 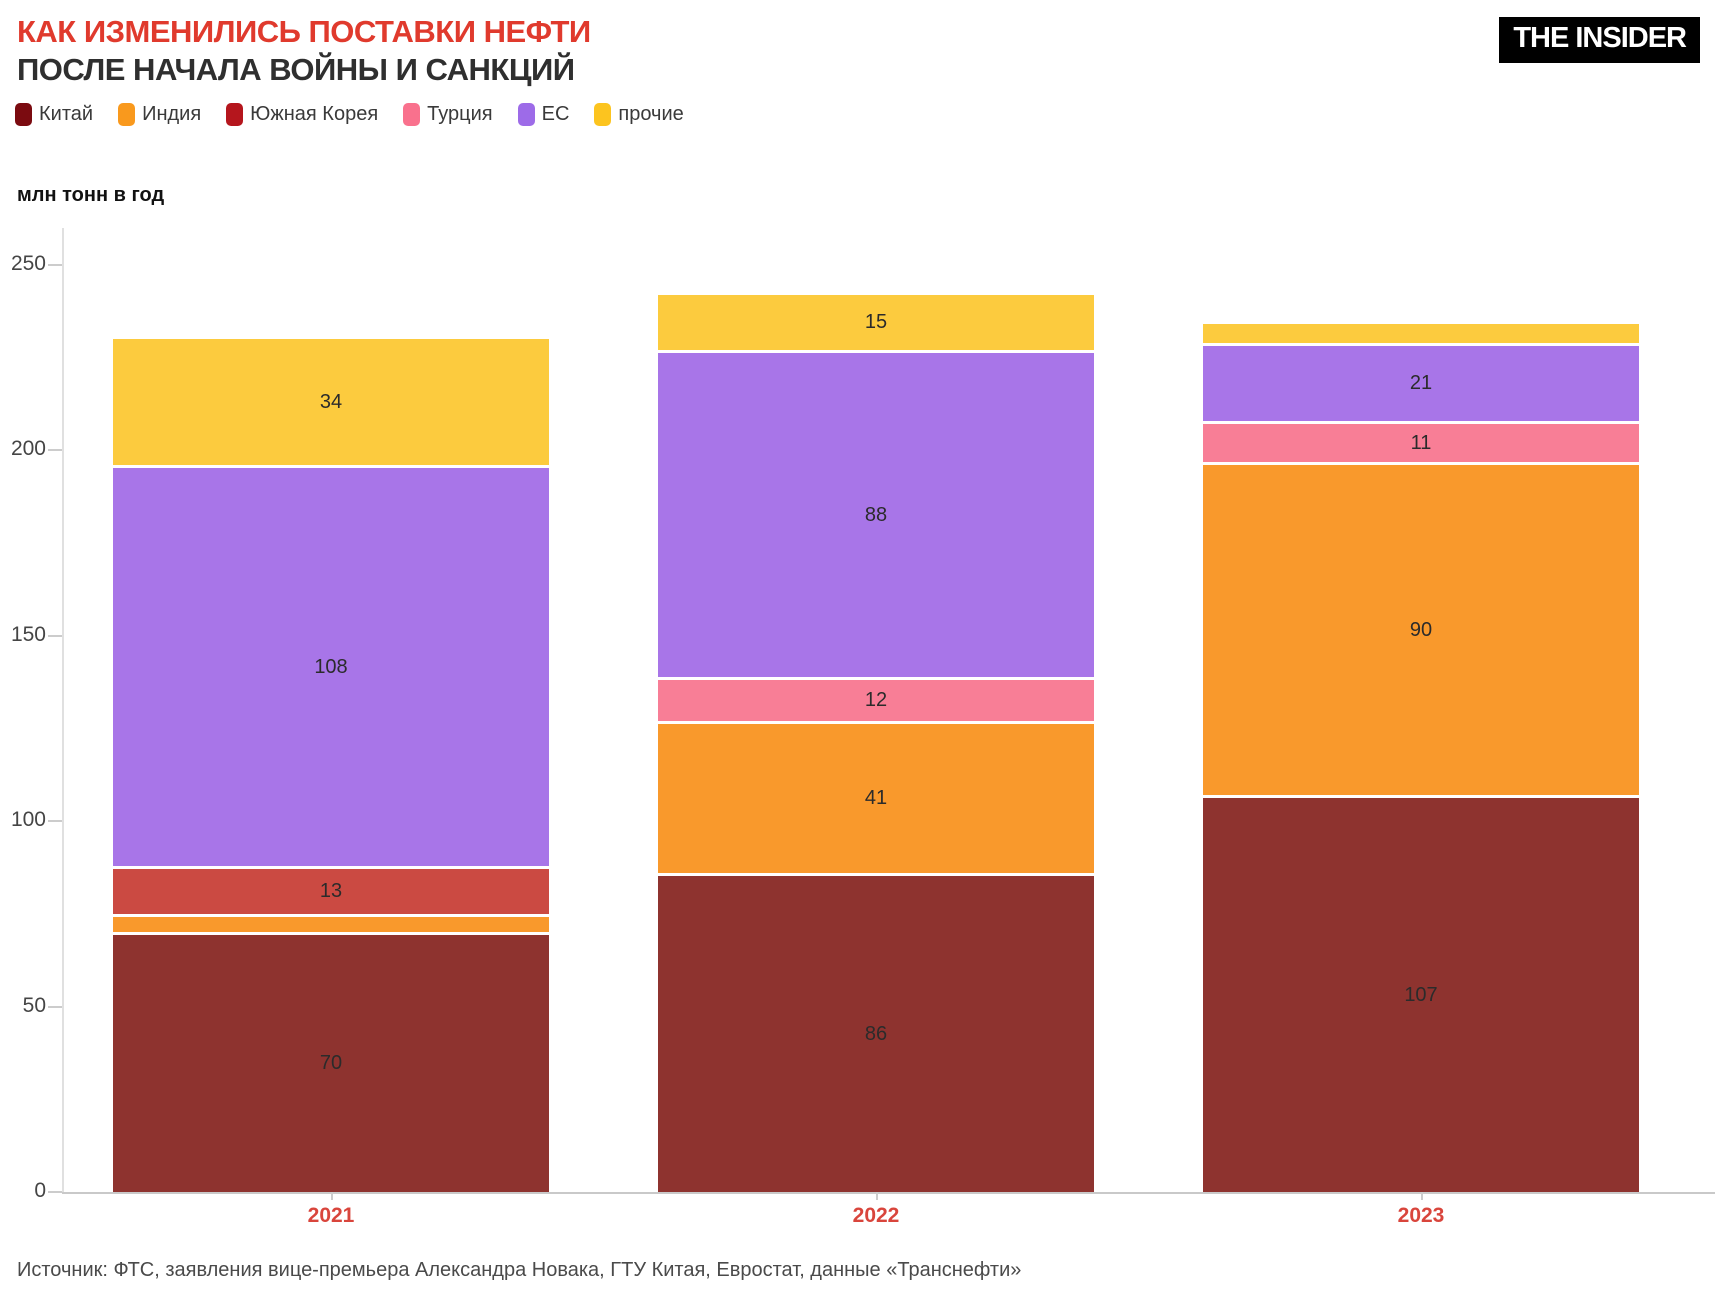 I want to click on y-axis-tick-label: 200, so click(x=28, y=448).